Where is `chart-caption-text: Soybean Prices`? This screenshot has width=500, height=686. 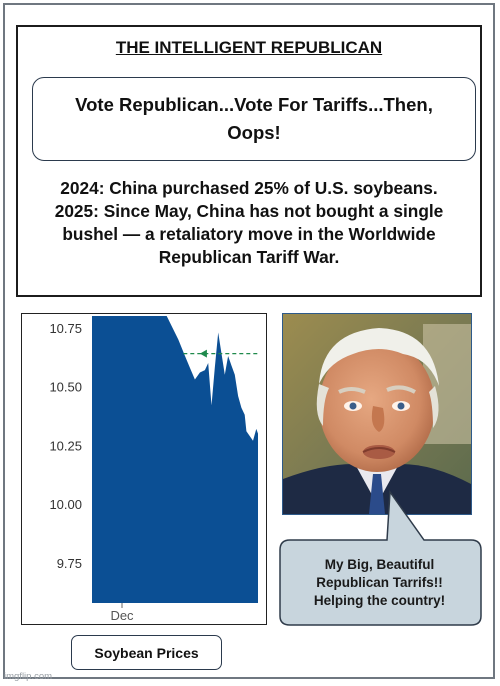
chart-caption-text: Soybean Prices is located at coordinates (146, 652).